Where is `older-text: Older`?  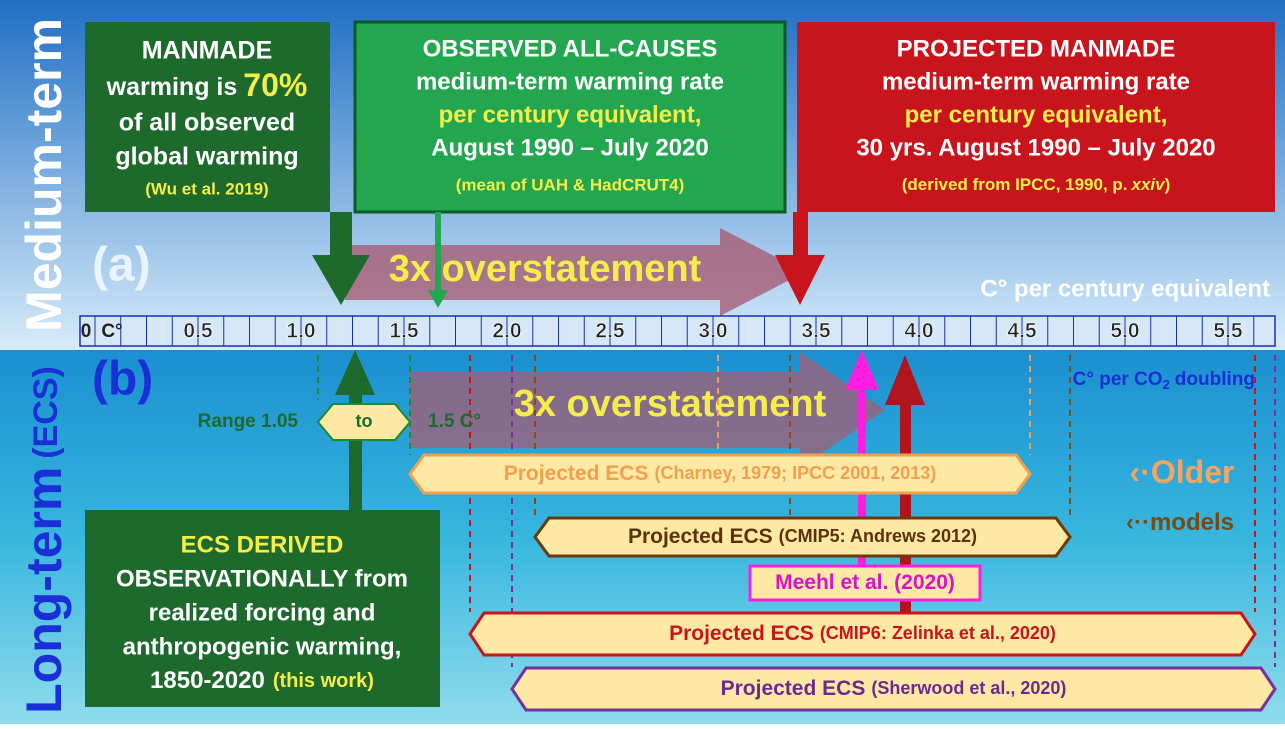
older-text: Older is located at coordinates (1193, 472).